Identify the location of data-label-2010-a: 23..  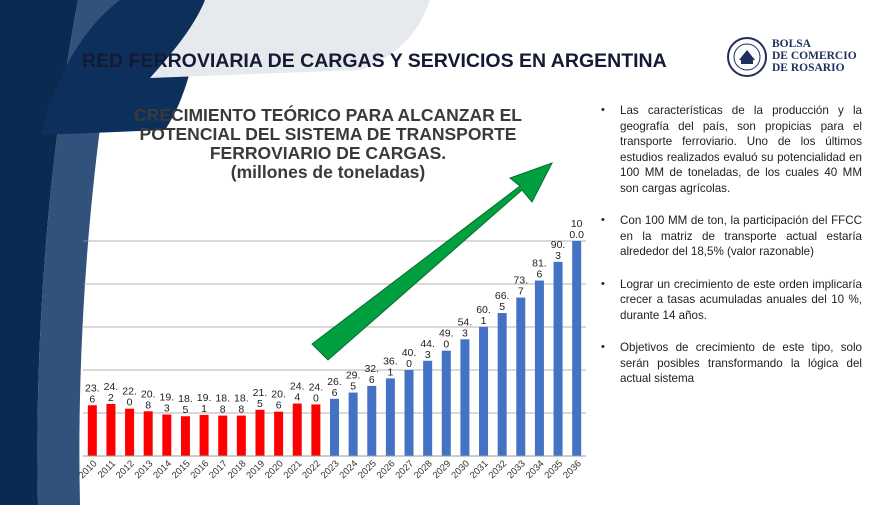
(92, 388).